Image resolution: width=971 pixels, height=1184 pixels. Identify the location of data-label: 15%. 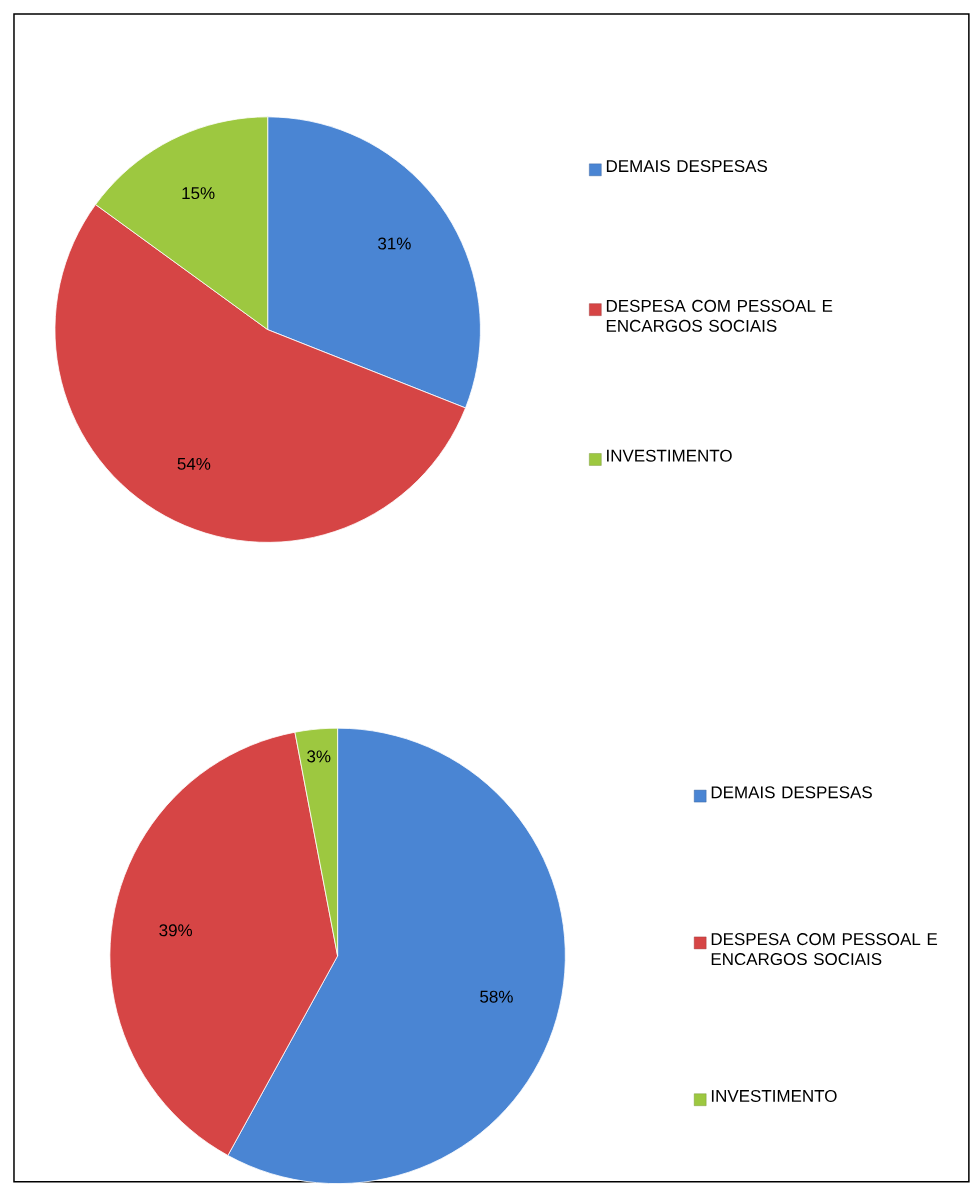
(198, 193).